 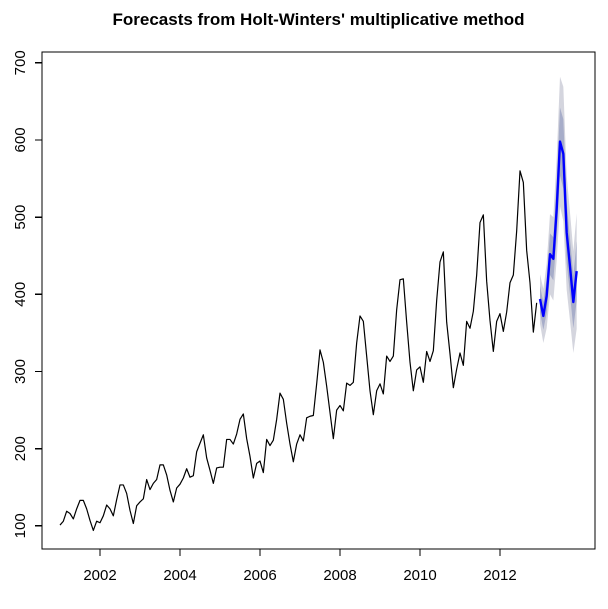 I want to click on forecast-mean-line, so click(x=558, y=229).